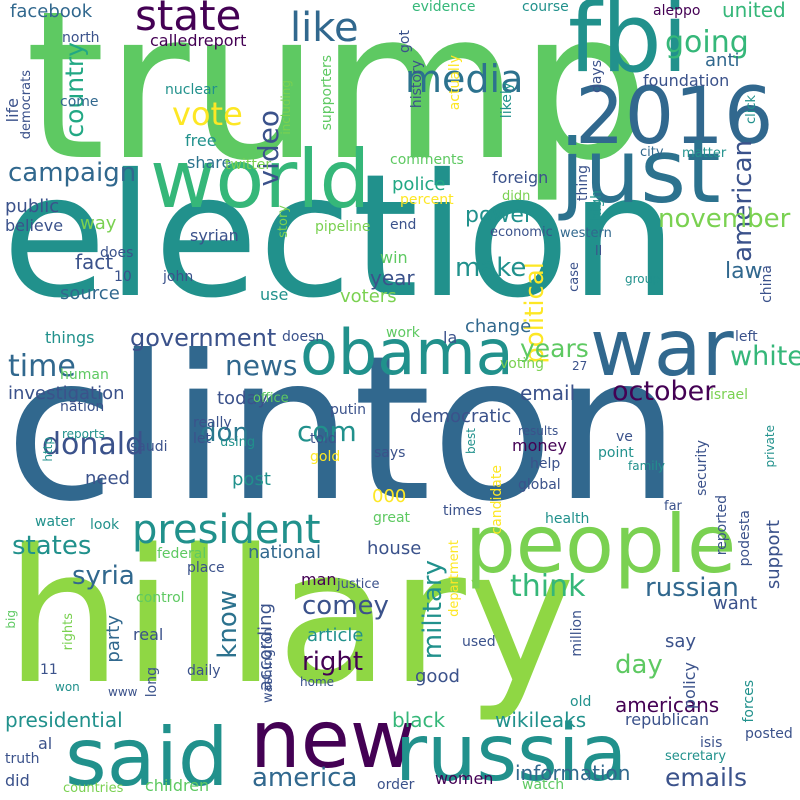 This screenshot has height=800, width=800. I want to click on word-black: black, so click(419, 720).